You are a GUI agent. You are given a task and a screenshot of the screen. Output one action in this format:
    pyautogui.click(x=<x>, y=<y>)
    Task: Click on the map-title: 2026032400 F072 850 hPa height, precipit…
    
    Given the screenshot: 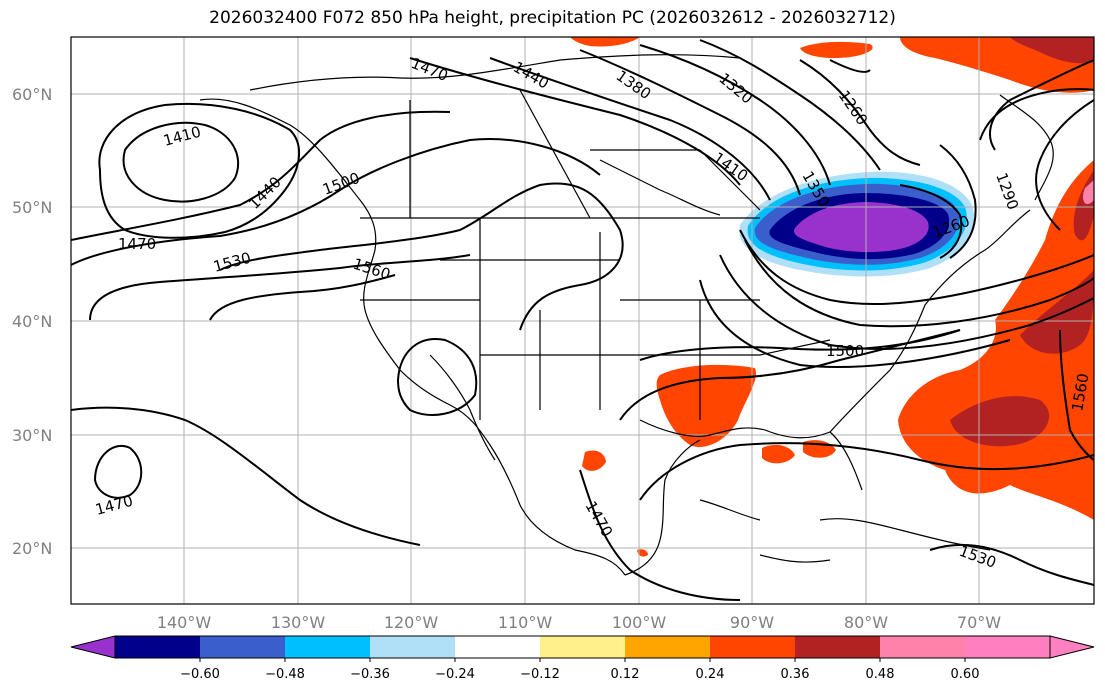 What is the action you would take?
    pyautogui.click(x=552, y=18)
    